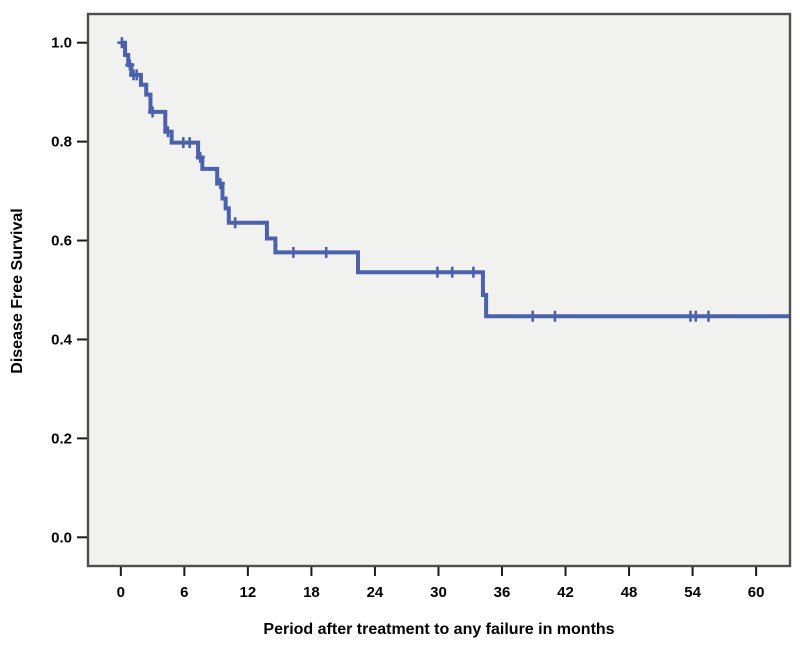 Image resolution: width=800 pixels, height=649 pixels. Describe the element at coordinates (311, 592) in the screenshot. I see `x-axis-tick-label: 18` at that location.